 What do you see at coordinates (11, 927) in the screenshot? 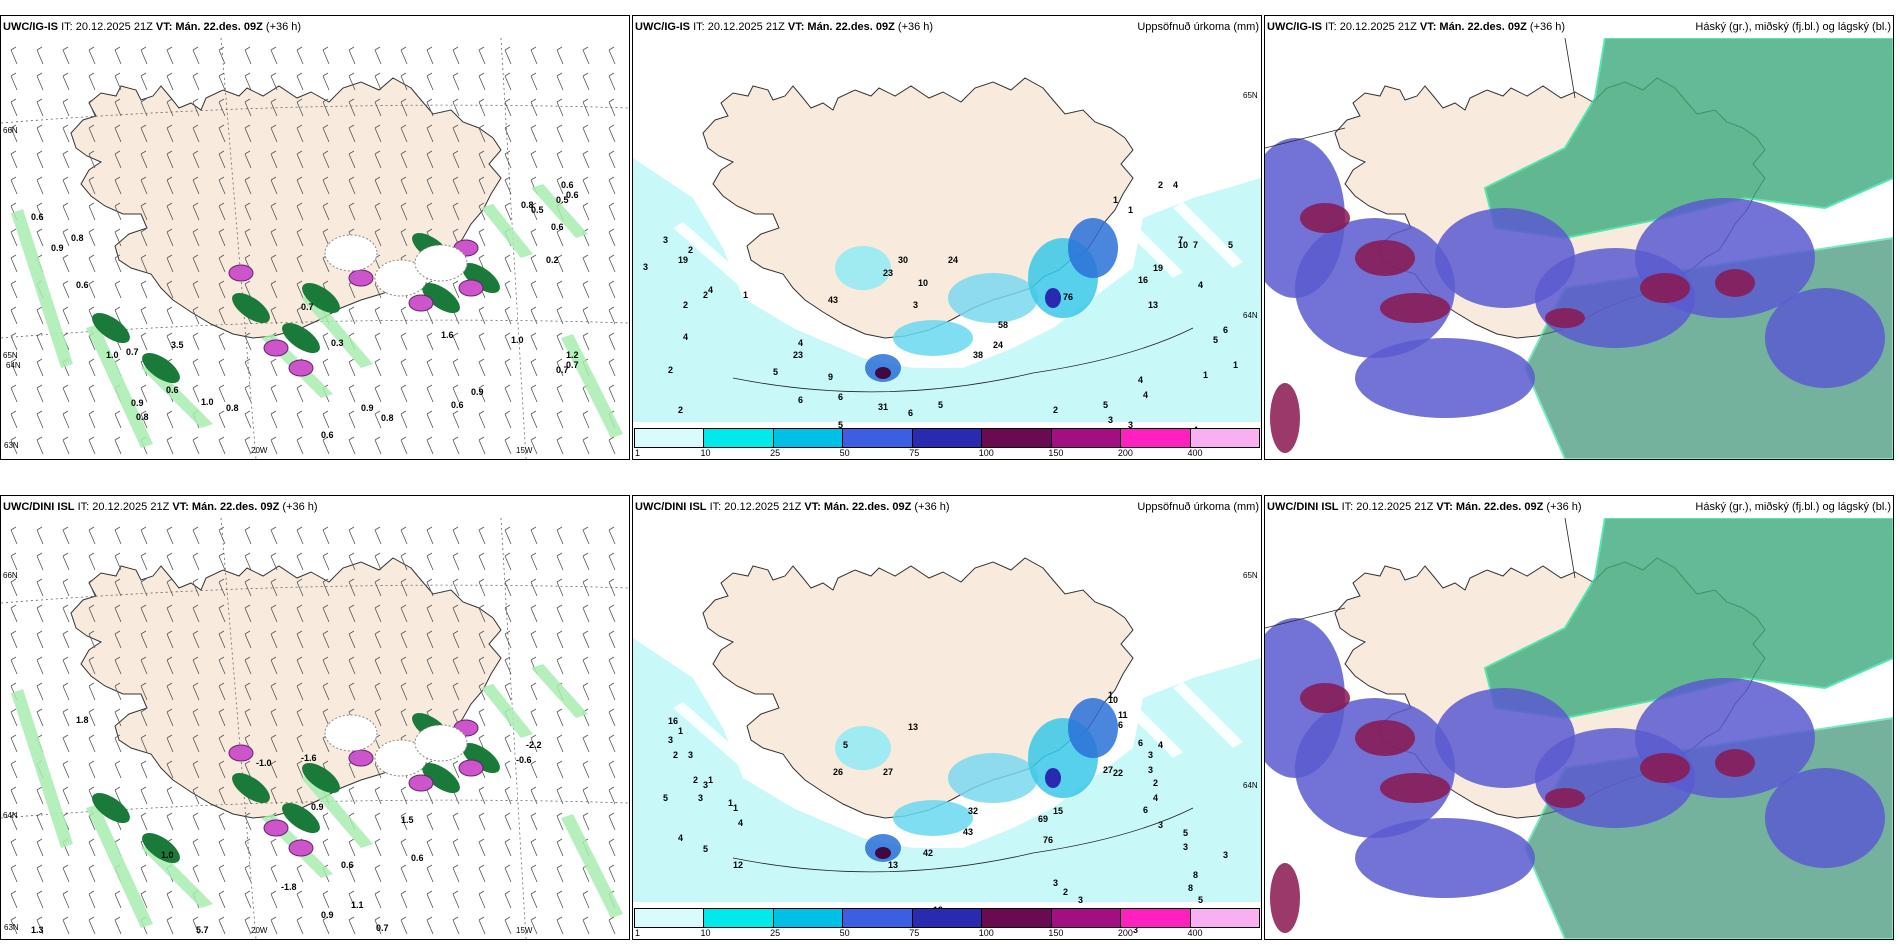
I see `coord-label: 63N` at bounding box center [11, 927].